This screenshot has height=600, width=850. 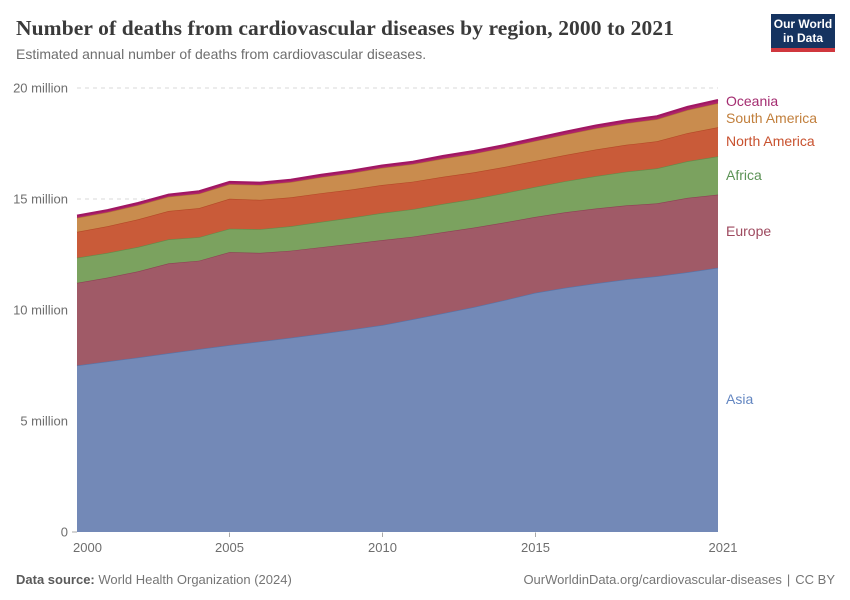 What do you see at coordinates (803, 23) in the screenshot?
I see `owid-logo-line1: Our World` at bounding box center [803, 23].